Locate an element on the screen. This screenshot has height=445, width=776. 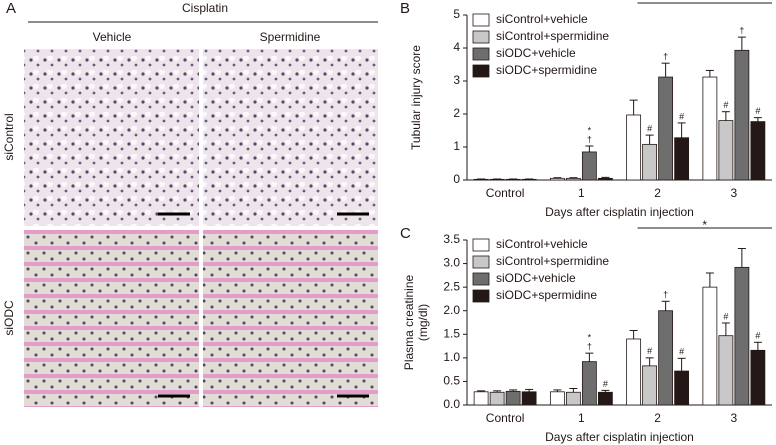
y-tick-label: 3.0 is located at coordinates (451, 263).